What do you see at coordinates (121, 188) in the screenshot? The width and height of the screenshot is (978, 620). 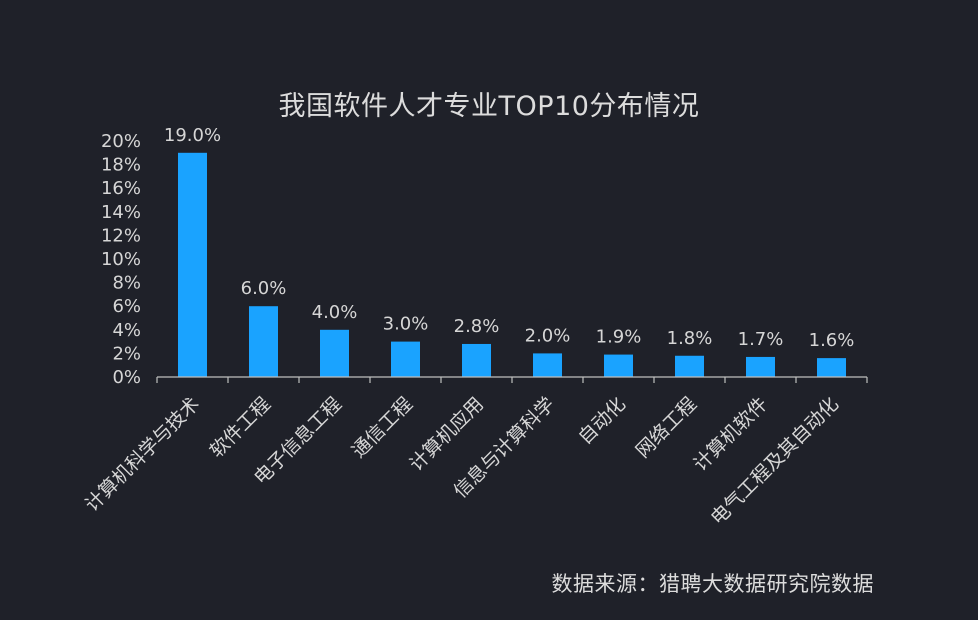 I see `y-tick-label: 16%` at bounding box center [121, 188].